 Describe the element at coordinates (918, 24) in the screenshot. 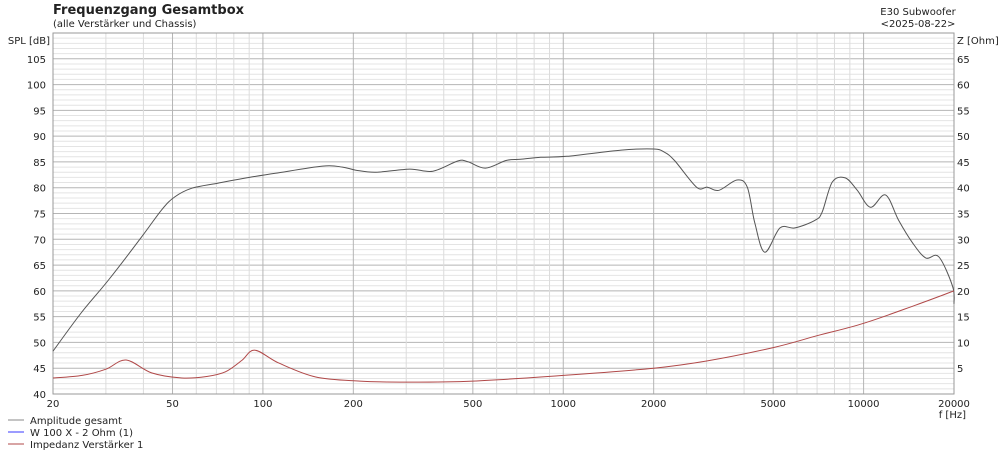

I see `info-date: <2025-08-22>` at that location.